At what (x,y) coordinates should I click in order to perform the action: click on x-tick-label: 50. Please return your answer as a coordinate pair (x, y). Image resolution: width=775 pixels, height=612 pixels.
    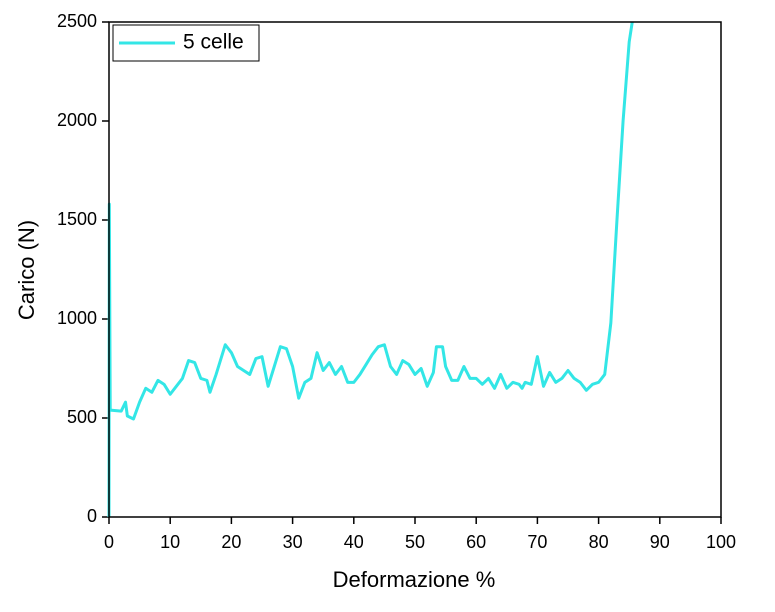
    Looking at the image, I should click on (415, 542).